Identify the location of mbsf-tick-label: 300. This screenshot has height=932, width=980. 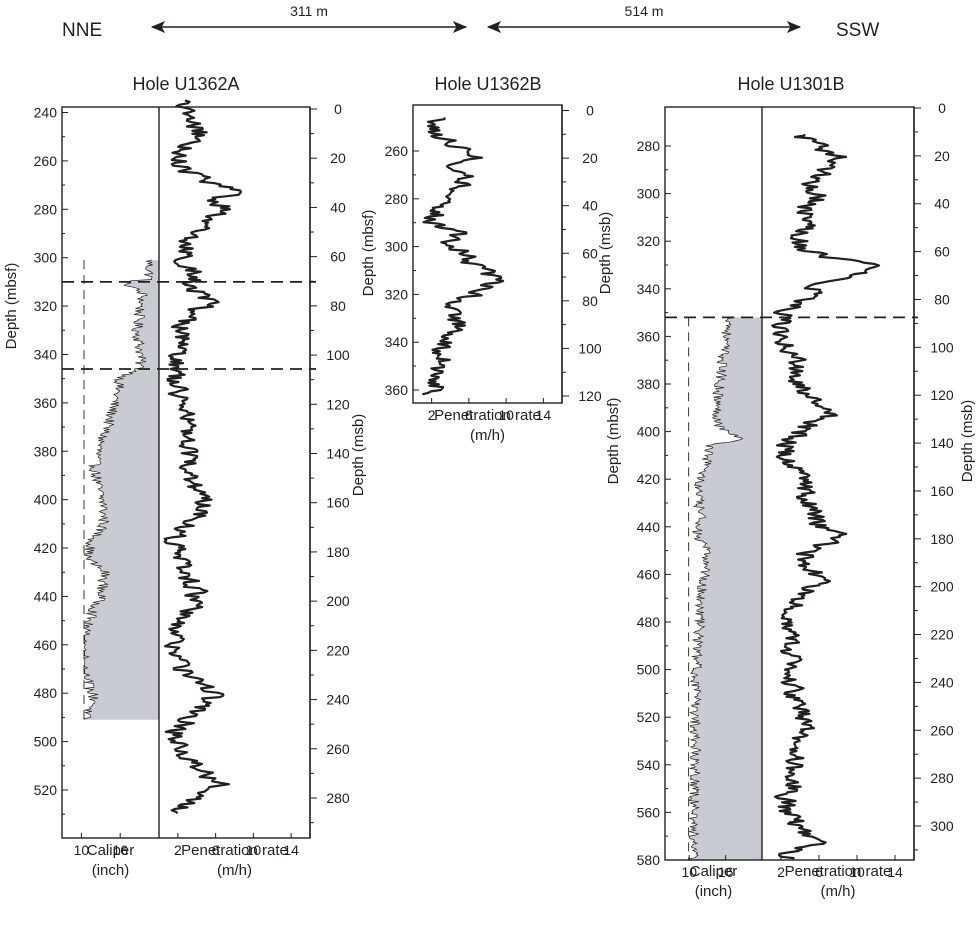
(46, 258).